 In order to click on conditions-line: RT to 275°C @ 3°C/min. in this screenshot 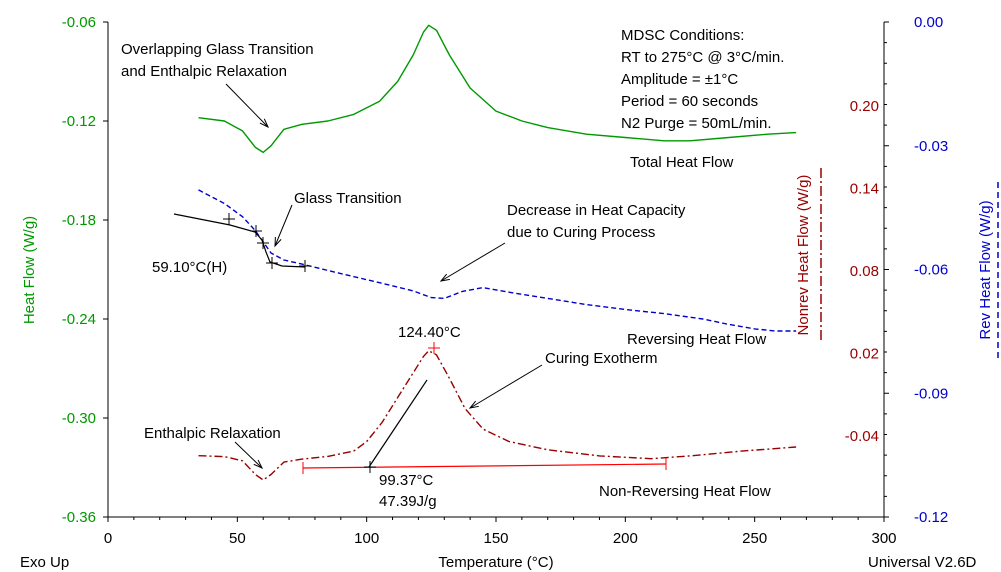, I will do `click(702, 57)`.